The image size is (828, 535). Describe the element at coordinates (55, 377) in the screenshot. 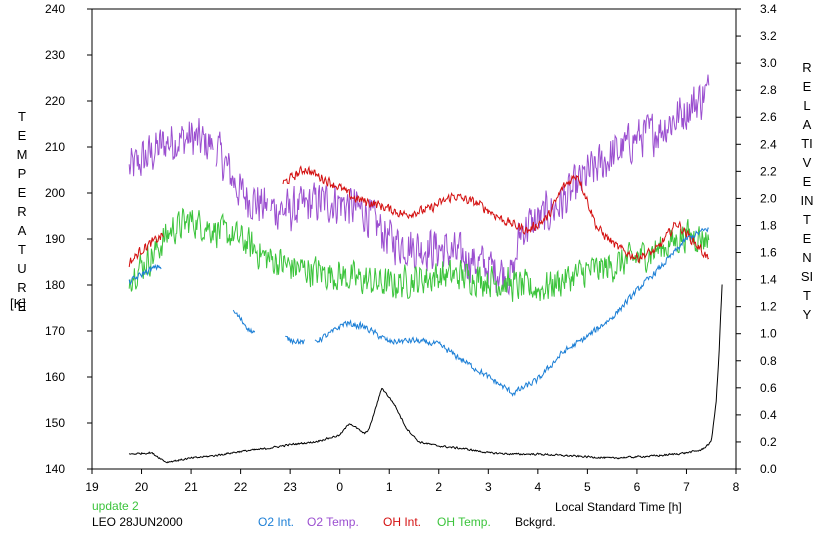

I see `y-left-tick-label: 160` at that location.